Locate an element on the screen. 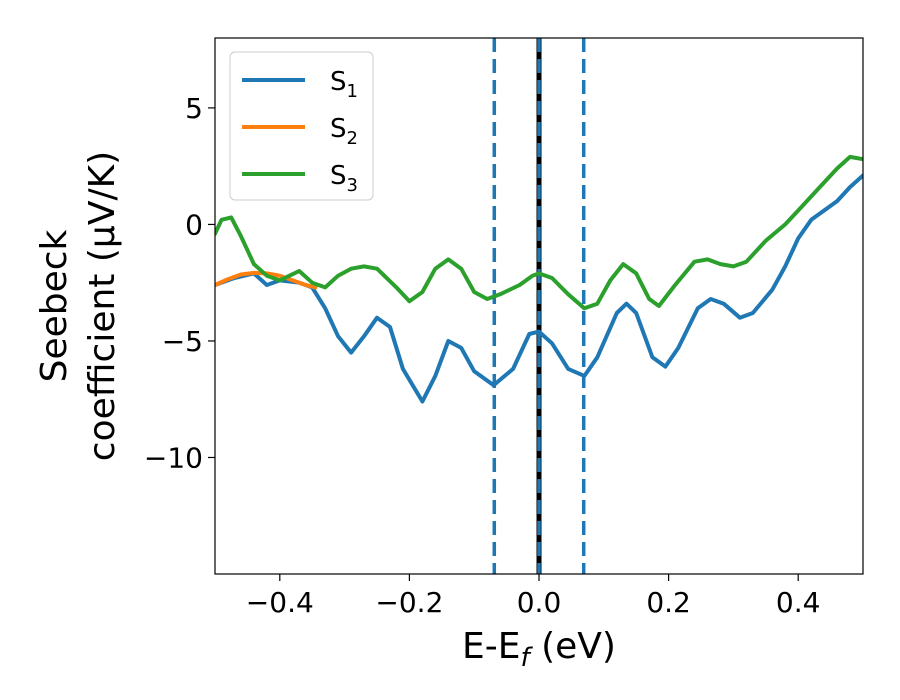 The width and height of the screenshot is (900, 700). legend-label-s1: S1 is located at coordinates (344, 84).